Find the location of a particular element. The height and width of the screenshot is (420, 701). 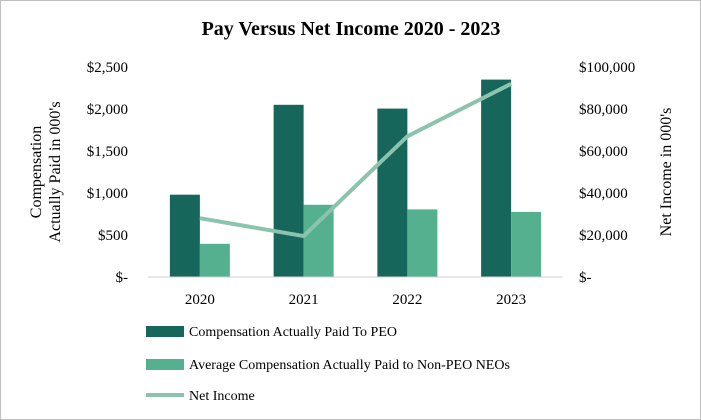

left-tick-label: $2,000 is located at coordinates (107, 110).